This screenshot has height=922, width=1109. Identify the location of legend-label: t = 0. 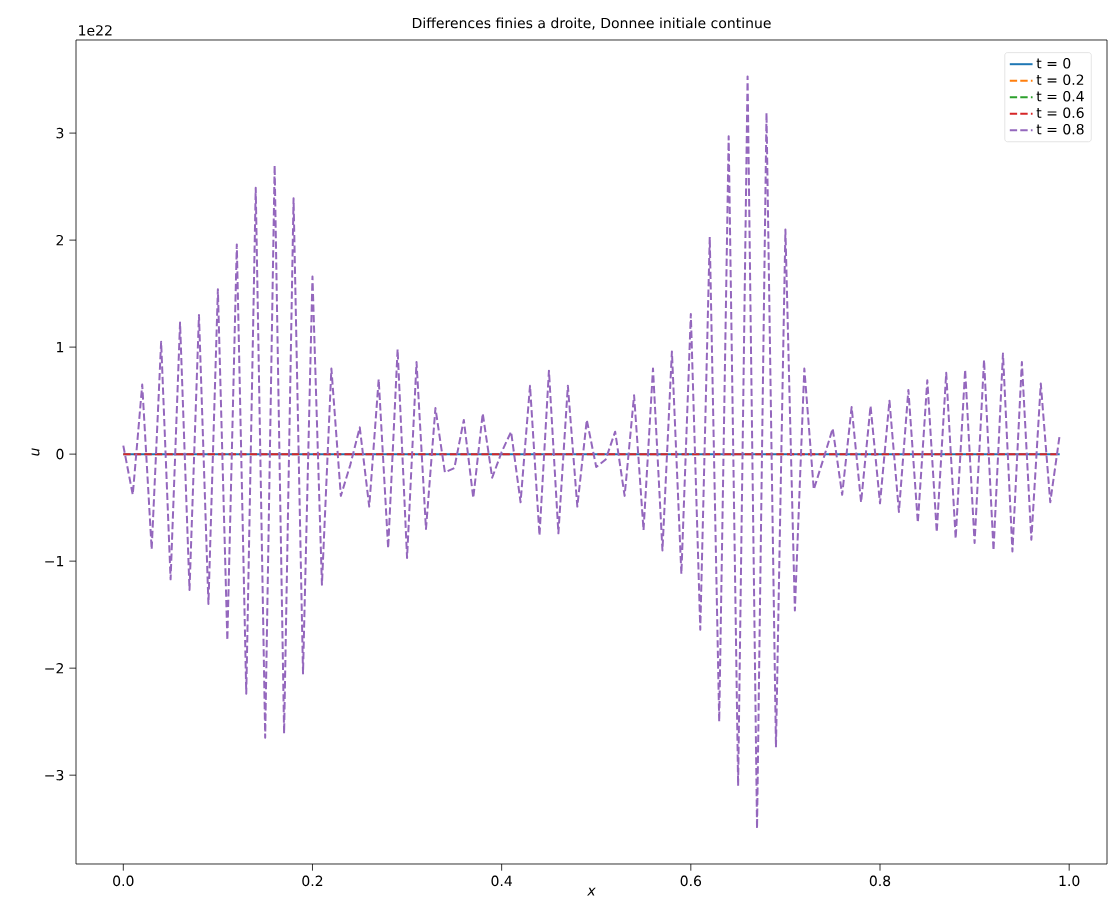
(1053, 63).